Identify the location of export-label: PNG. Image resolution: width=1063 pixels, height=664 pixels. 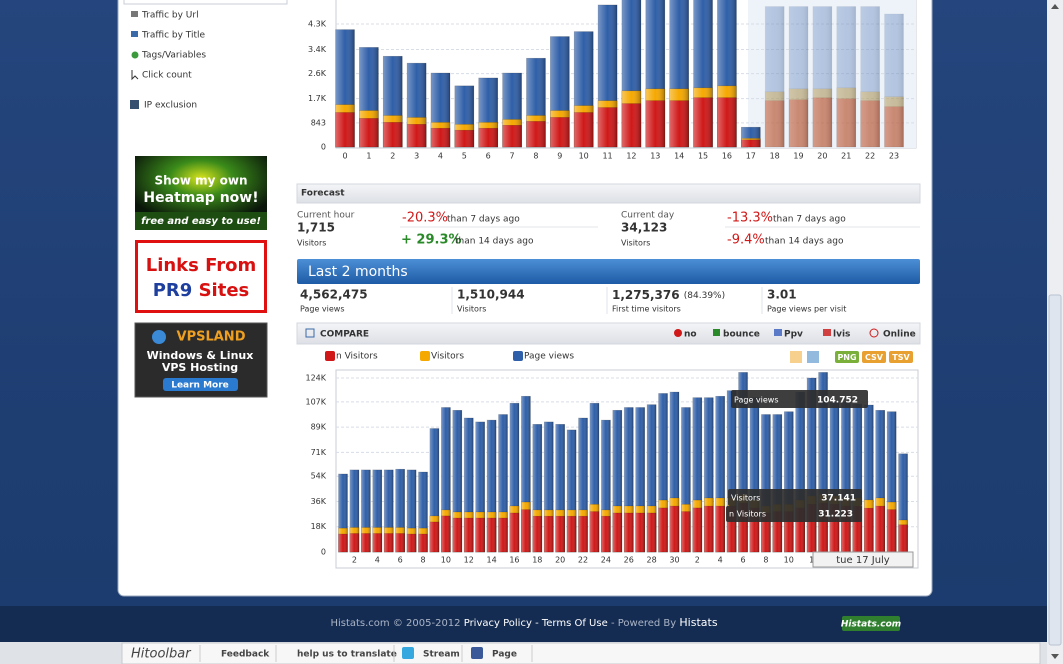
(846, 357).